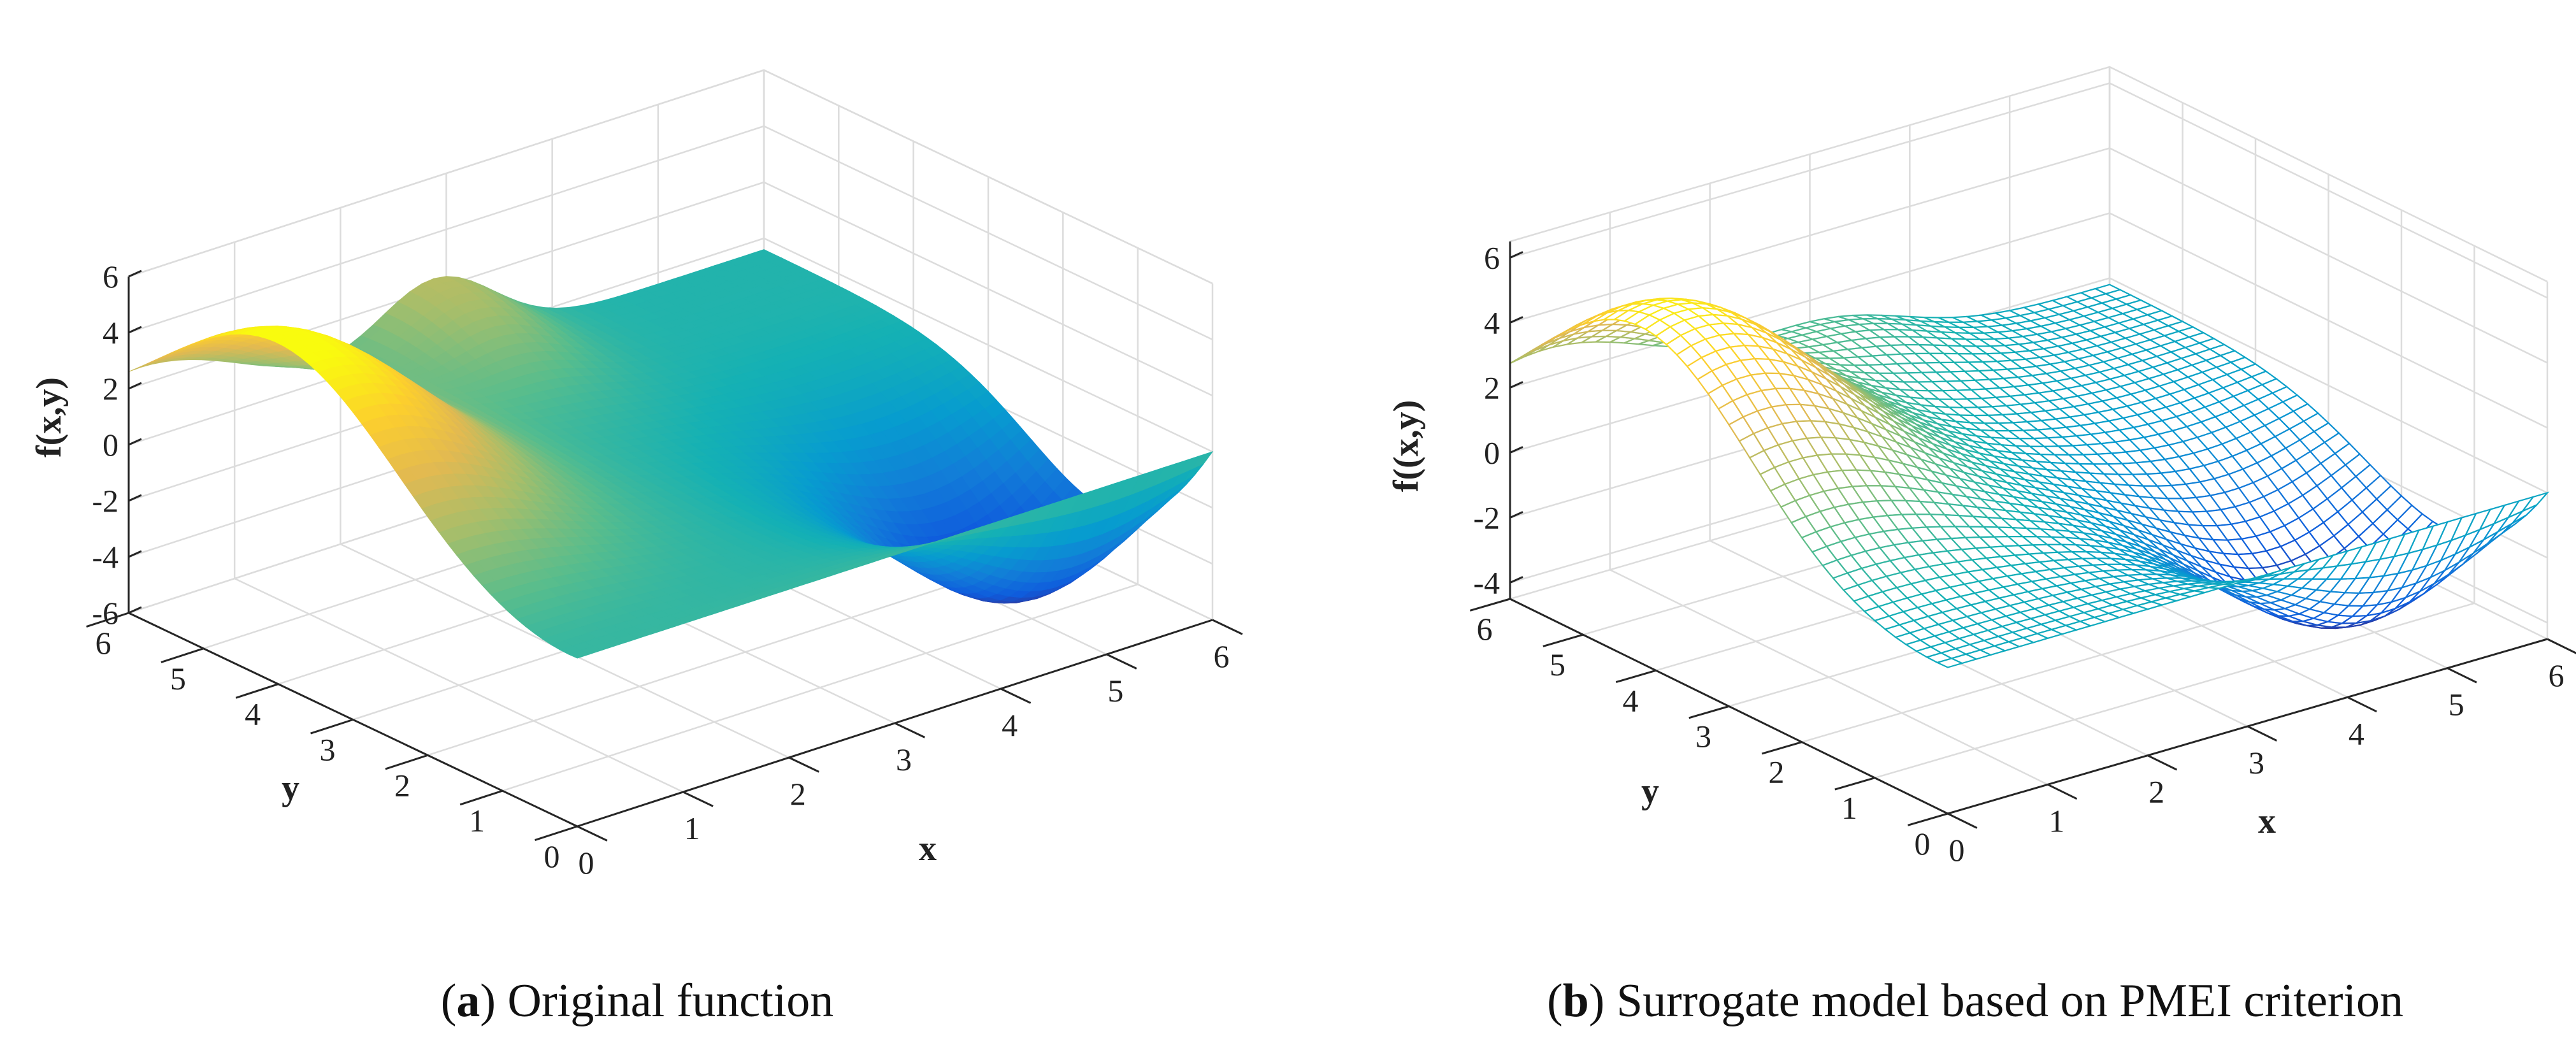 This screenshot has width=2576, height=1043. What do you see at coordinates (671, 1001) in the screenshot?
I see `panel-a-caption-text: Original function` at bounding box center [671, 1001].